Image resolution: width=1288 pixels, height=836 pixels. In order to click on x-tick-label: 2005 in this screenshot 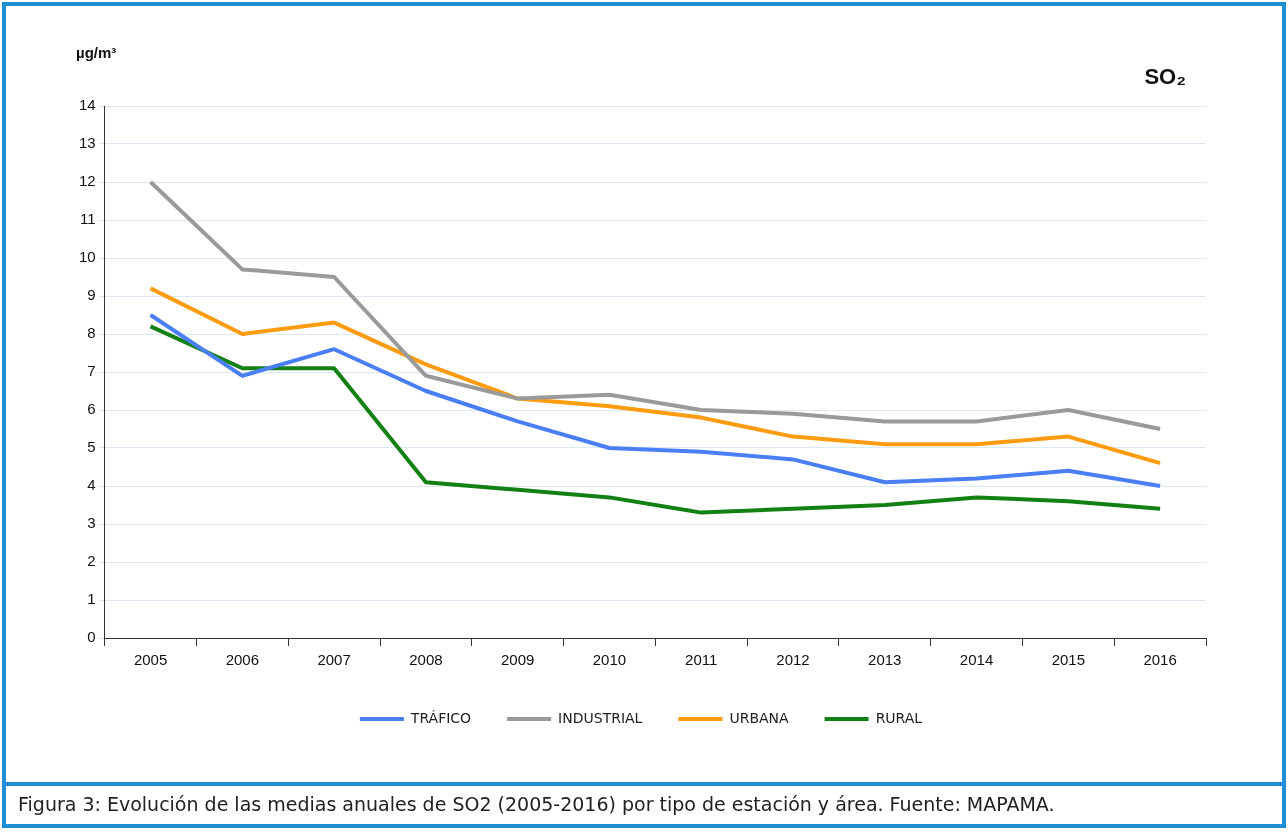, I will do `click(150, 660)`.